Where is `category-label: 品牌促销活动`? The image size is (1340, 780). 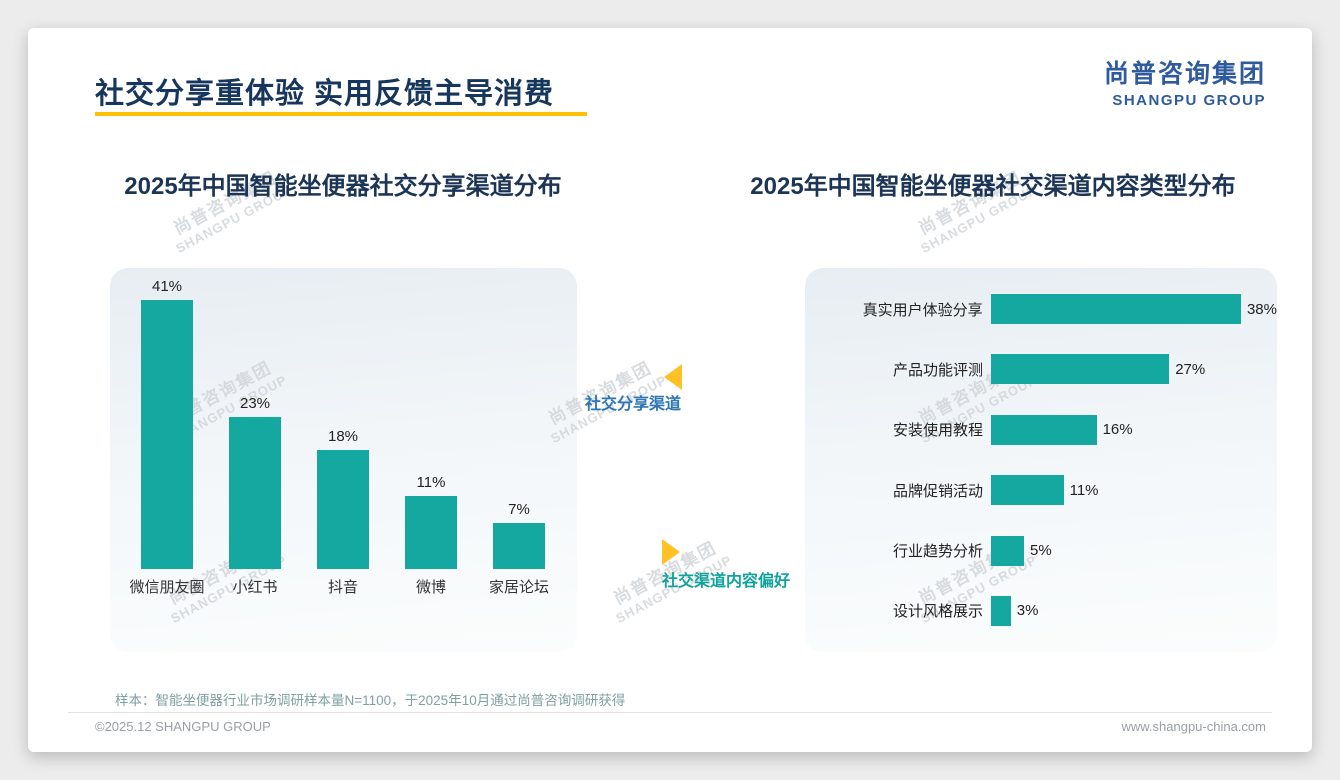
category-label: 品牌促销活动 is located at coordinates (937, 491).